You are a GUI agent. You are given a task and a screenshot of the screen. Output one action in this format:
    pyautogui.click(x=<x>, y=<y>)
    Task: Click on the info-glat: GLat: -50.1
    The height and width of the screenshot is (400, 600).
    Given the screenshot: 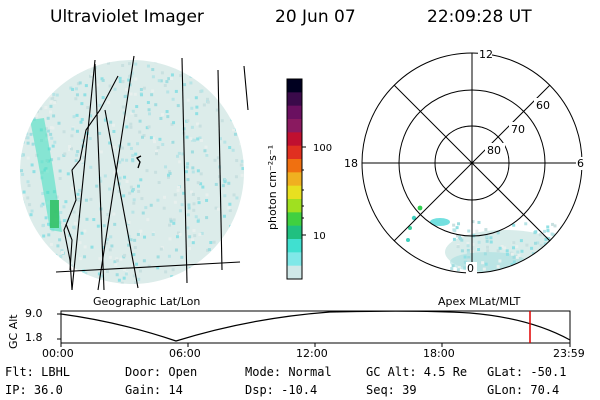 What is the action you would take?
    pyautogui.click(x=527, y=372)
    